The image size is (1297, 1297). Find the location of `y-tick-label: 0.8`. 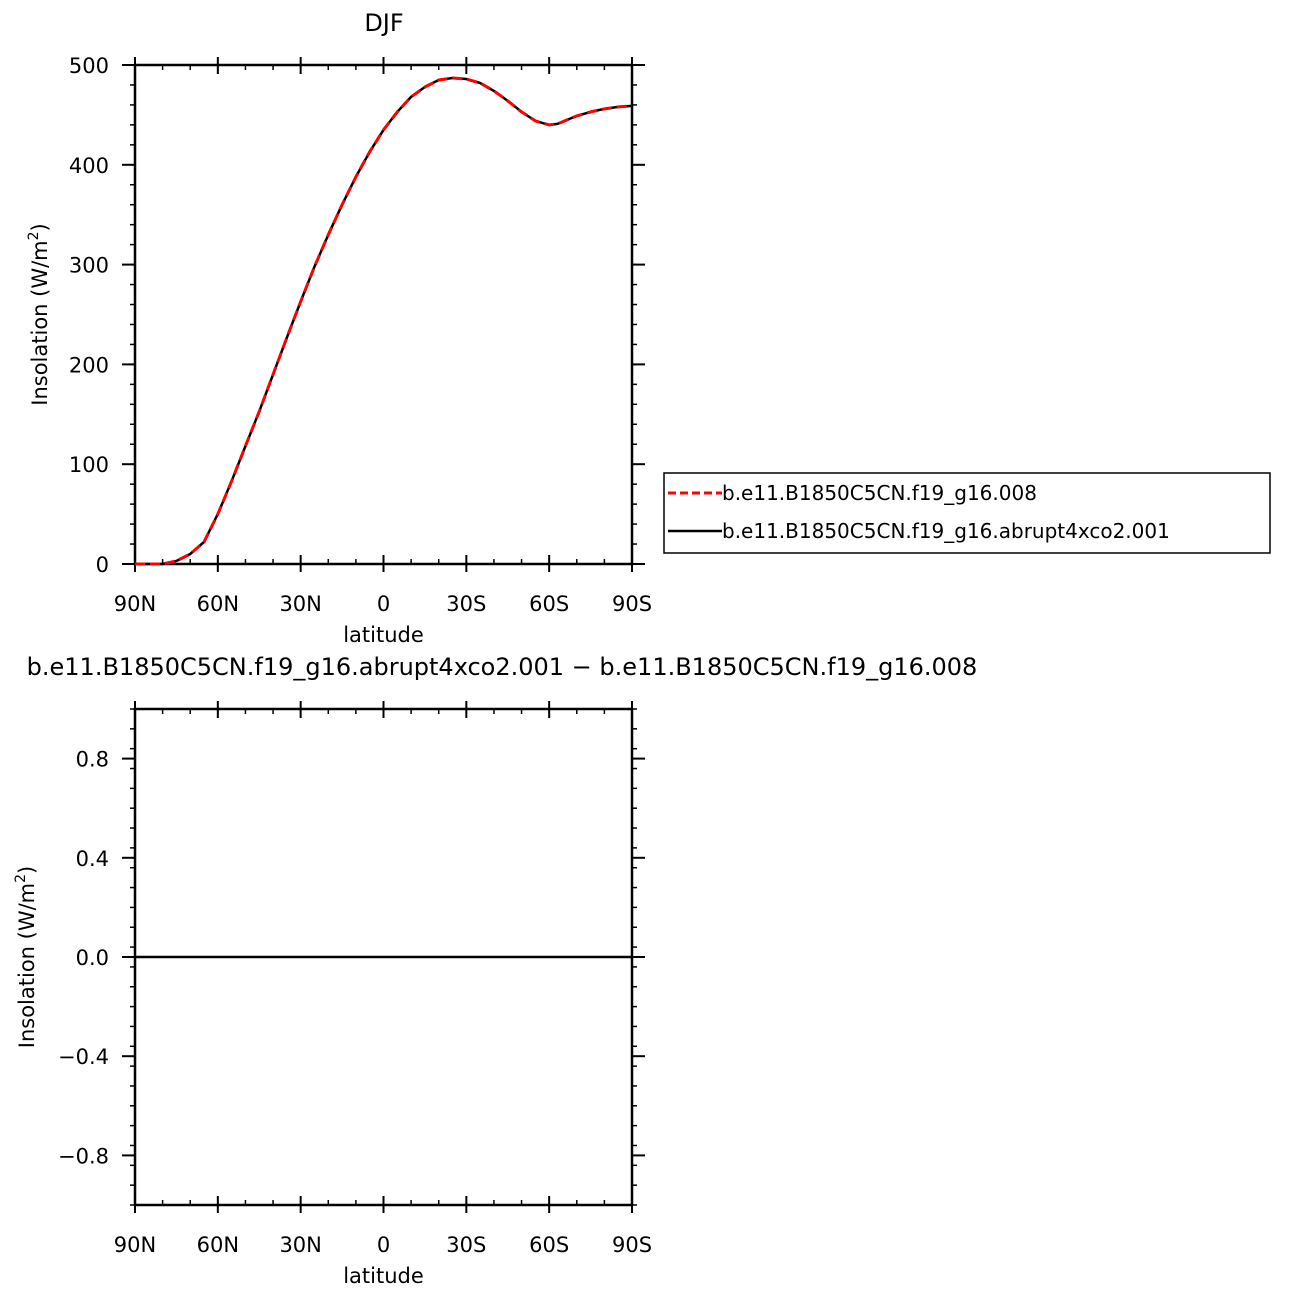

y-tick-label: 0.8 is located at coordinates (92, 760).